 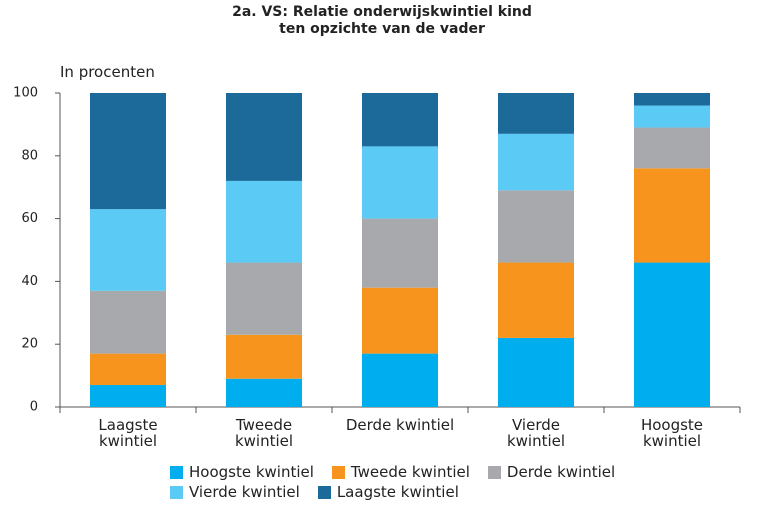 I want to click on legend-item: Derde kwintiel, so click(x=551, y=472).